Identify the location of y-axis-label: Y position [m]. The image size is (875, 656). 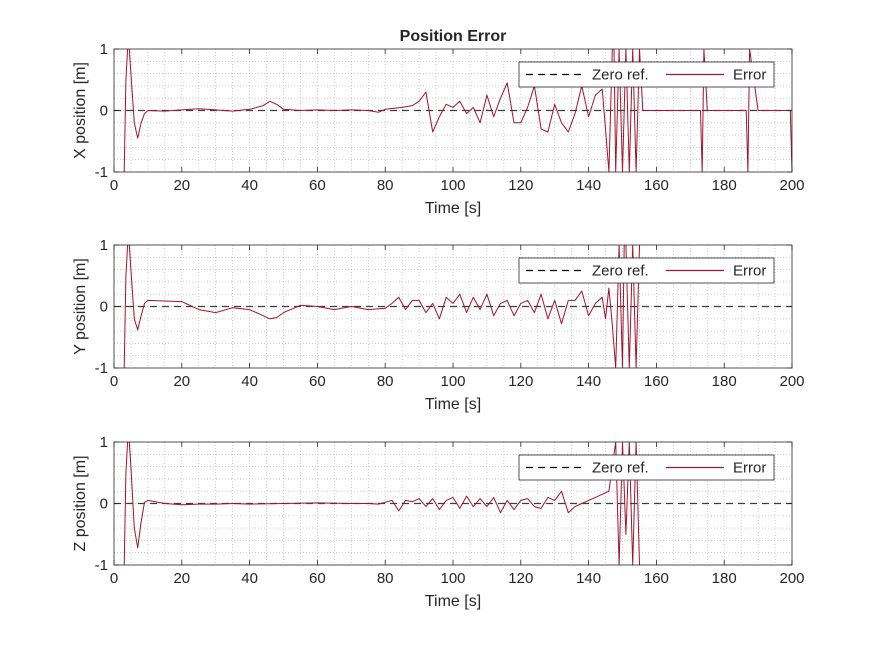
(80, 306).